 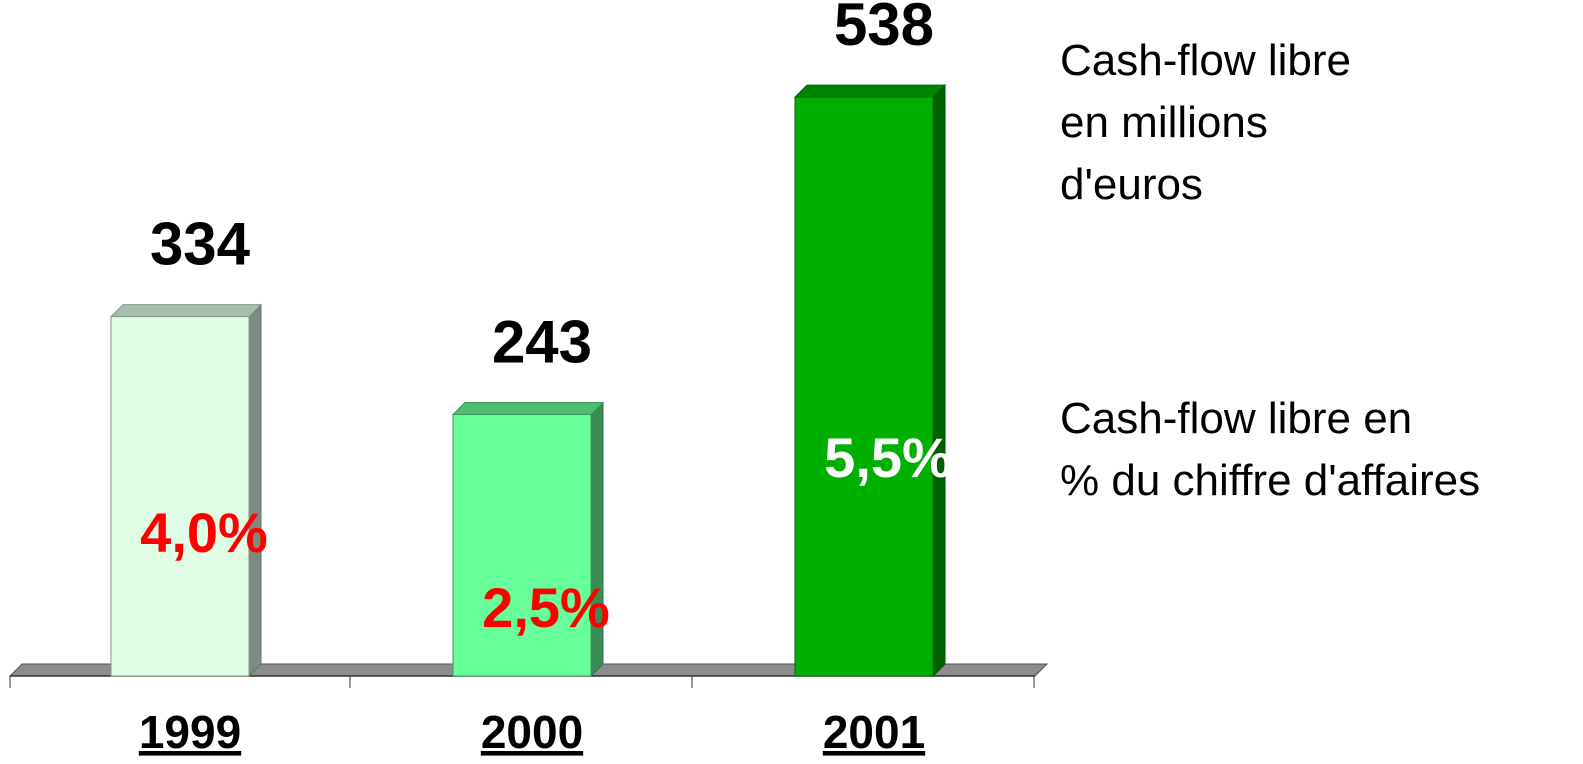 I want to click on percent-label: 5,5%, so click(x=888, y=457).